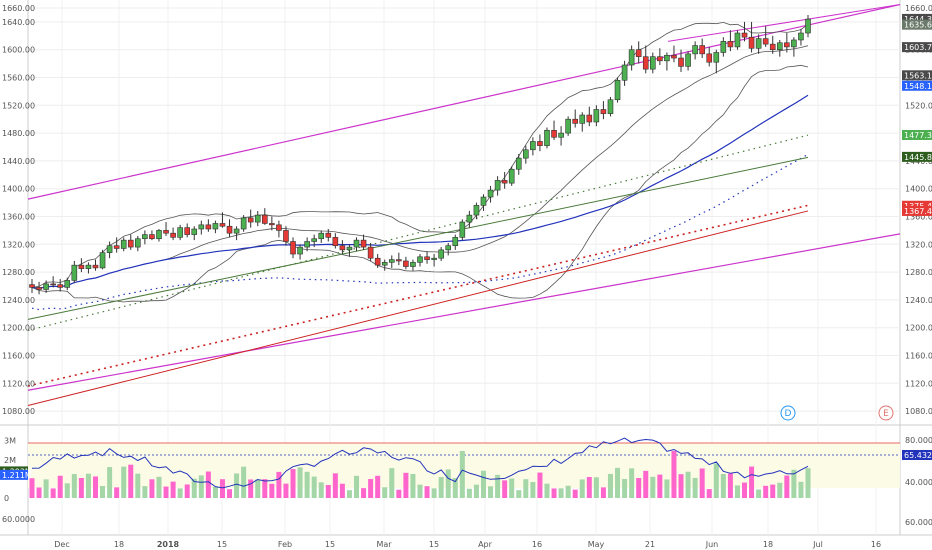 The image size is (932, 550). I want to click on volume-tick-label: 3M, so click(10, 441).